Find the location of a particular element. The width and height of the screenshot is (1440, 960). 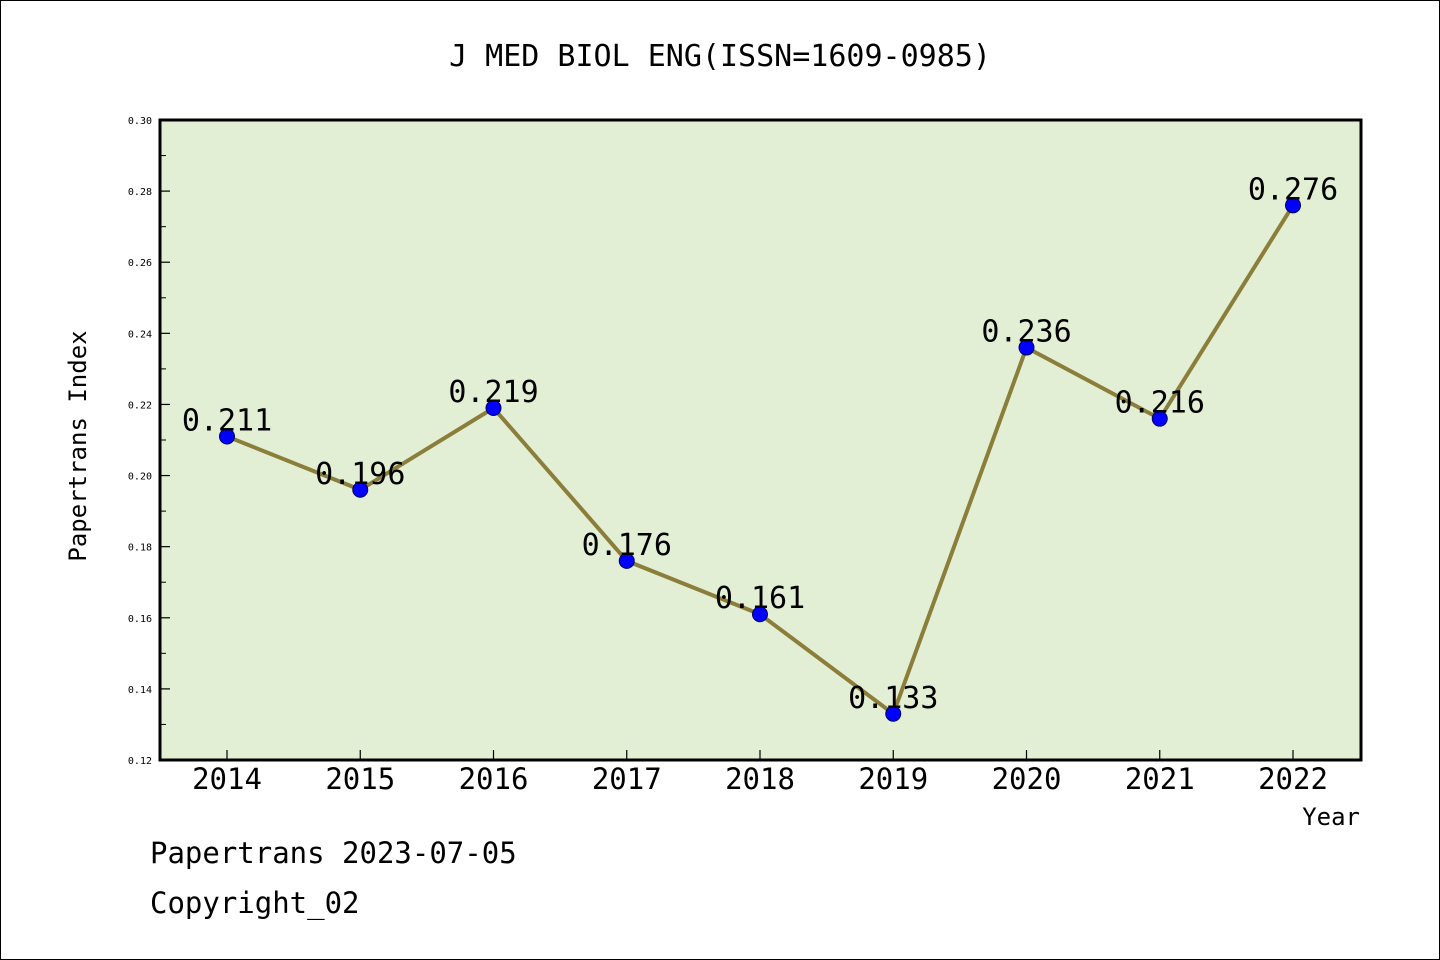

data-point-2019 is located at coordinates (893, 713).